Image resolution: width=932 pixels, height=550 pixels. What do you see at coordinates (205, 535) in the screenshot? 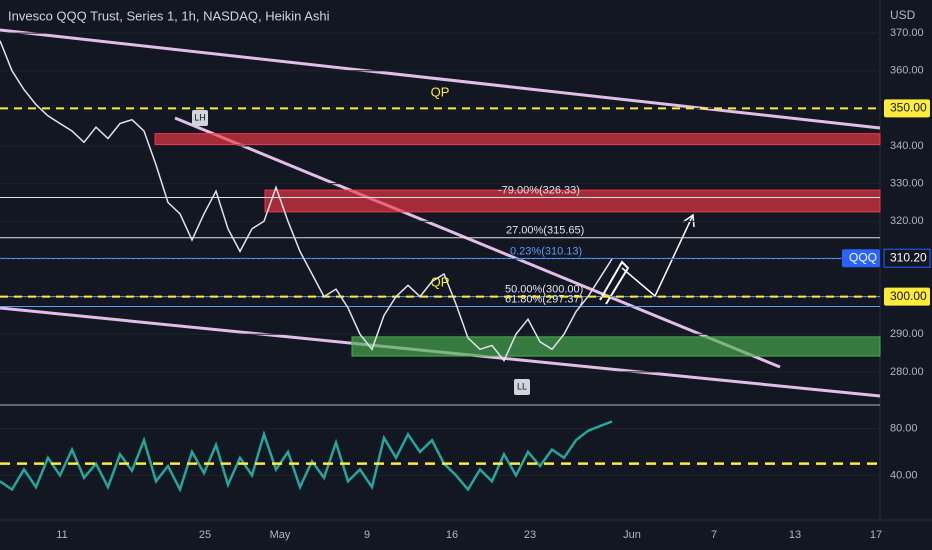
I see `x-tick-label: 25` at bounding box center [205, 535].